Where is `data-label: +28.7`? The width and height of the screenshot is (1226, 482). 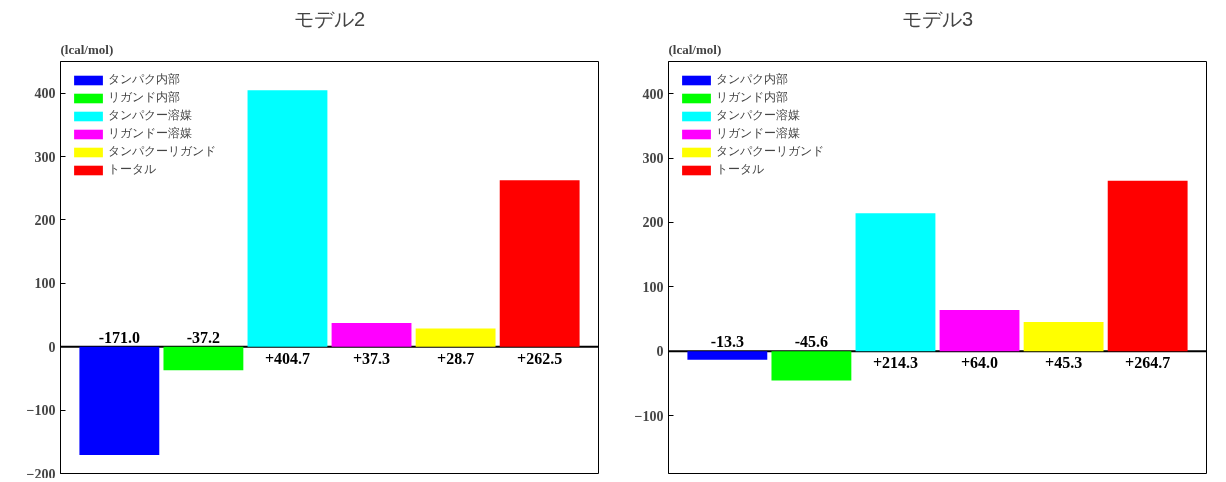 data-label: +28.7 is located at coordinates (456, 358).